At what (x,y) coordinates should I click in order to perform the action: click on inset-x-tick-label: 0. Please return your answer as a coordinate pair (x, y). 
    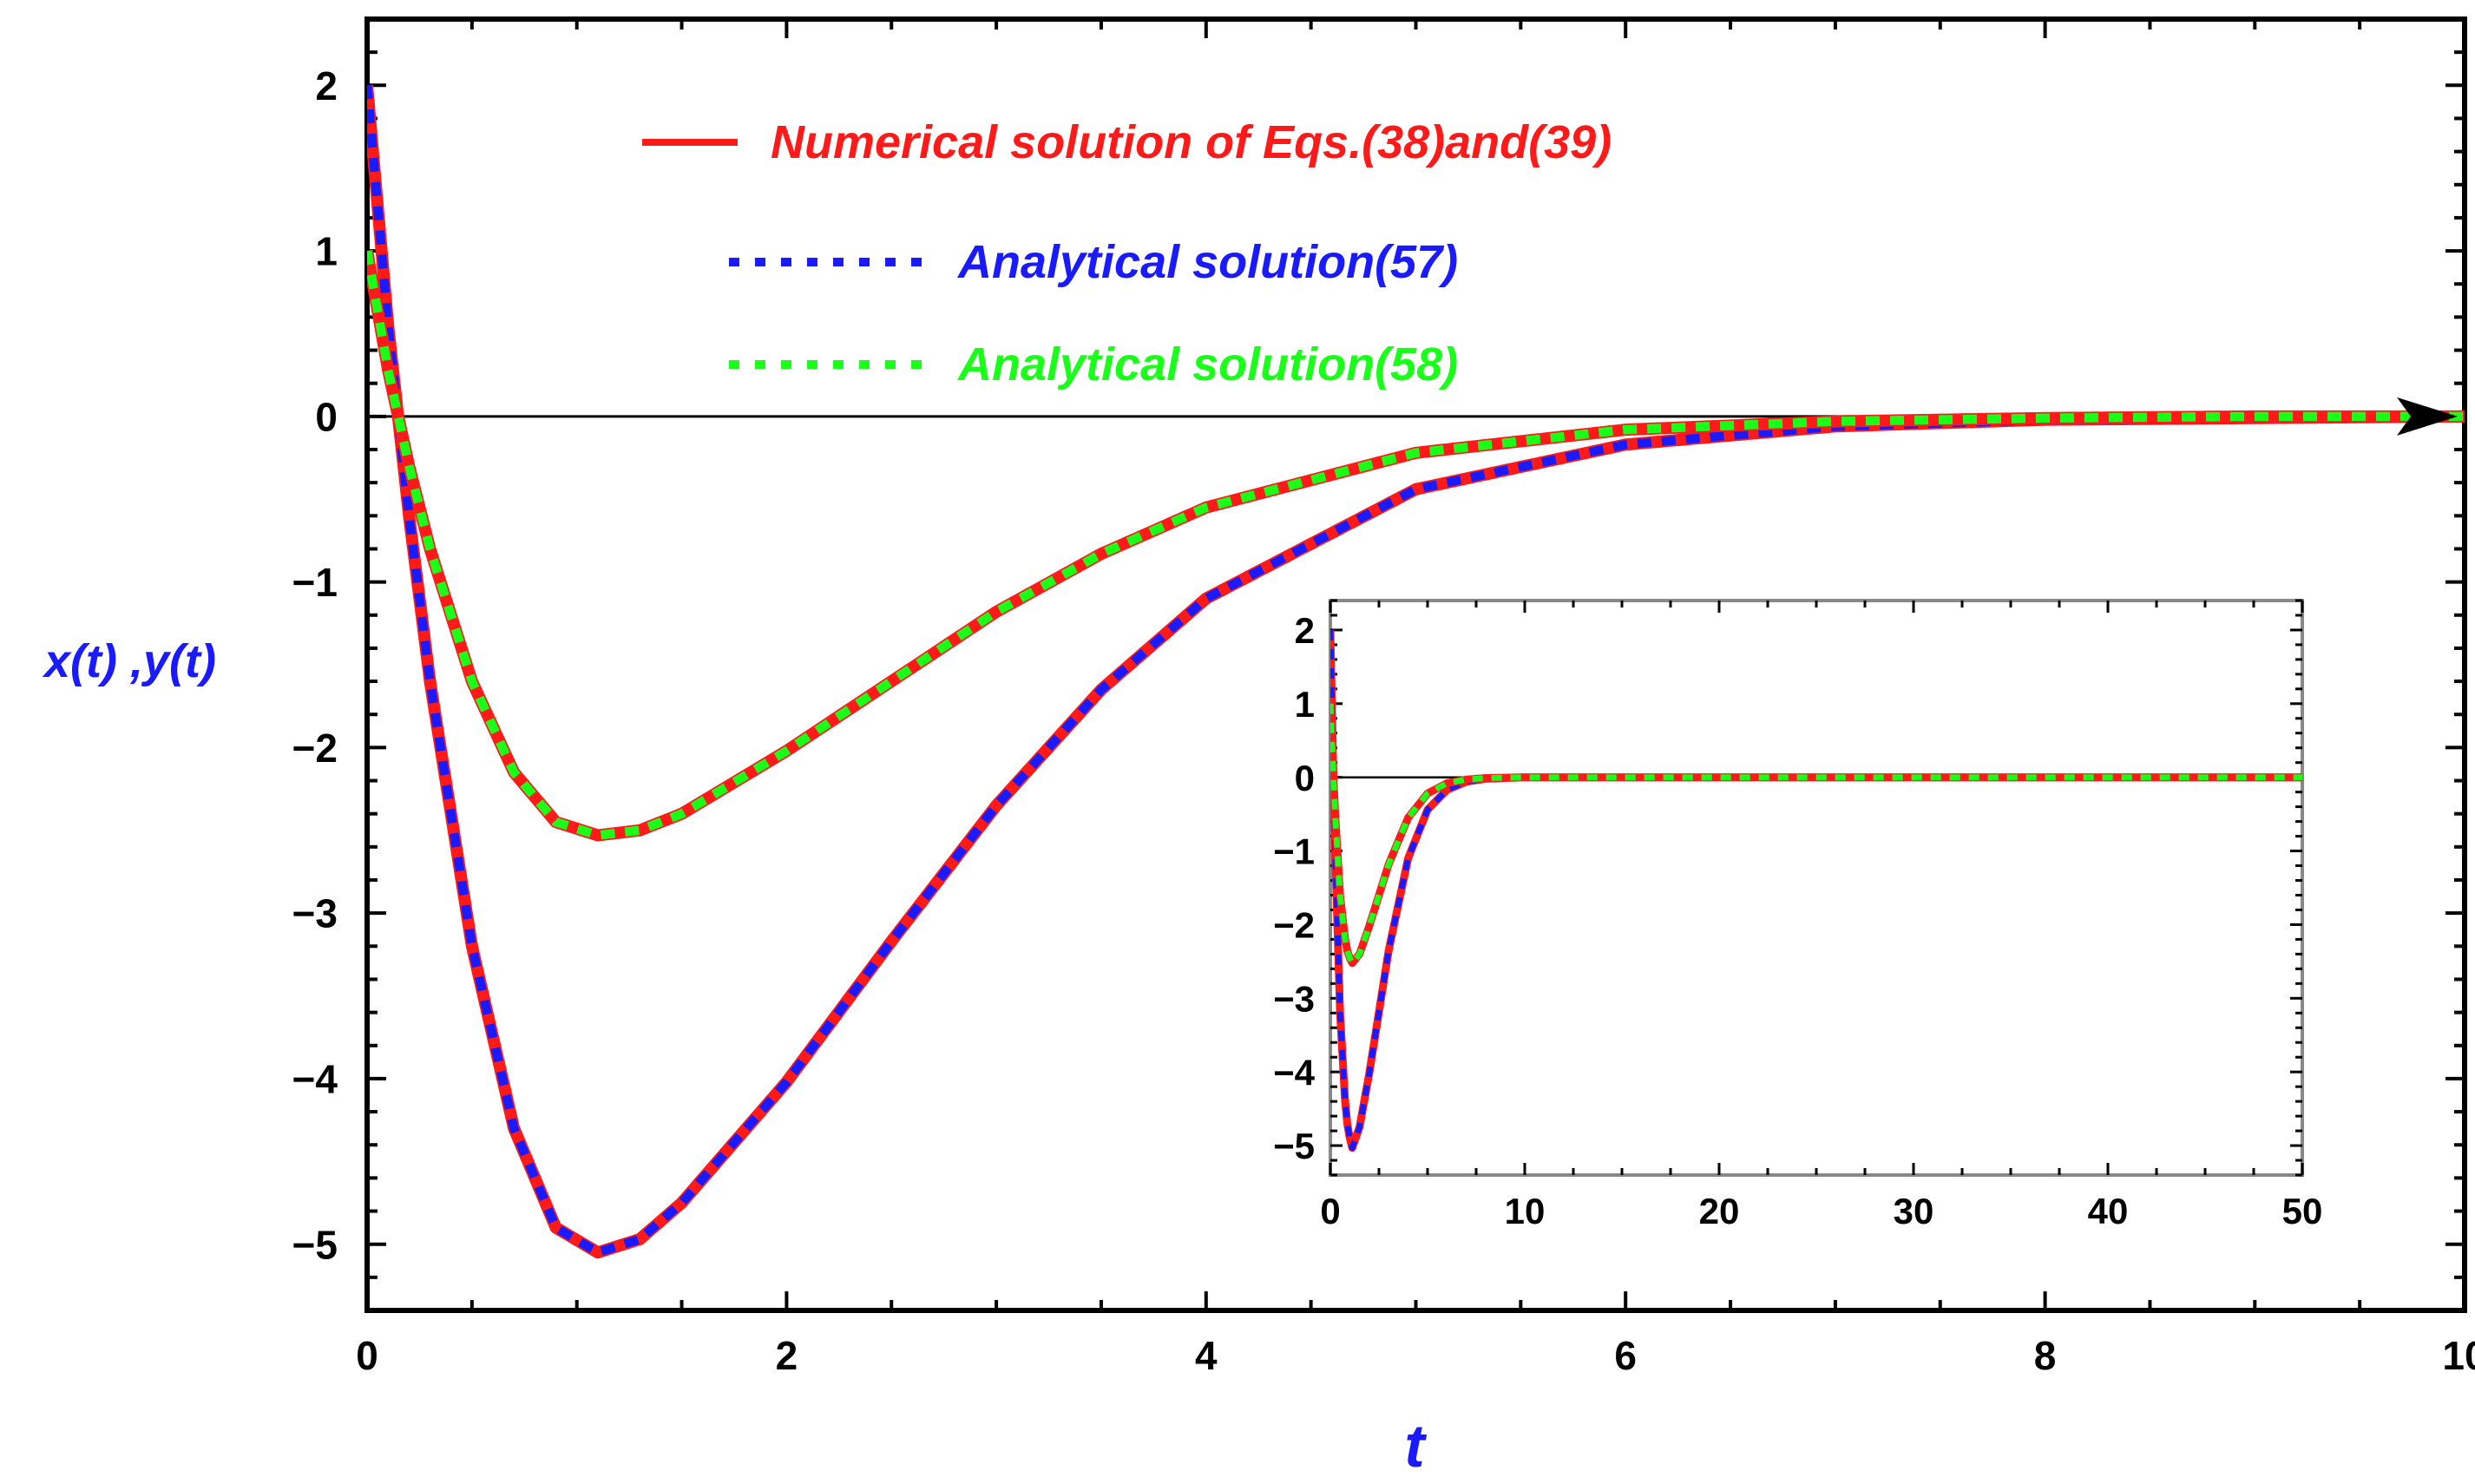
    Looking at the image, I should click on (1330, 1211).